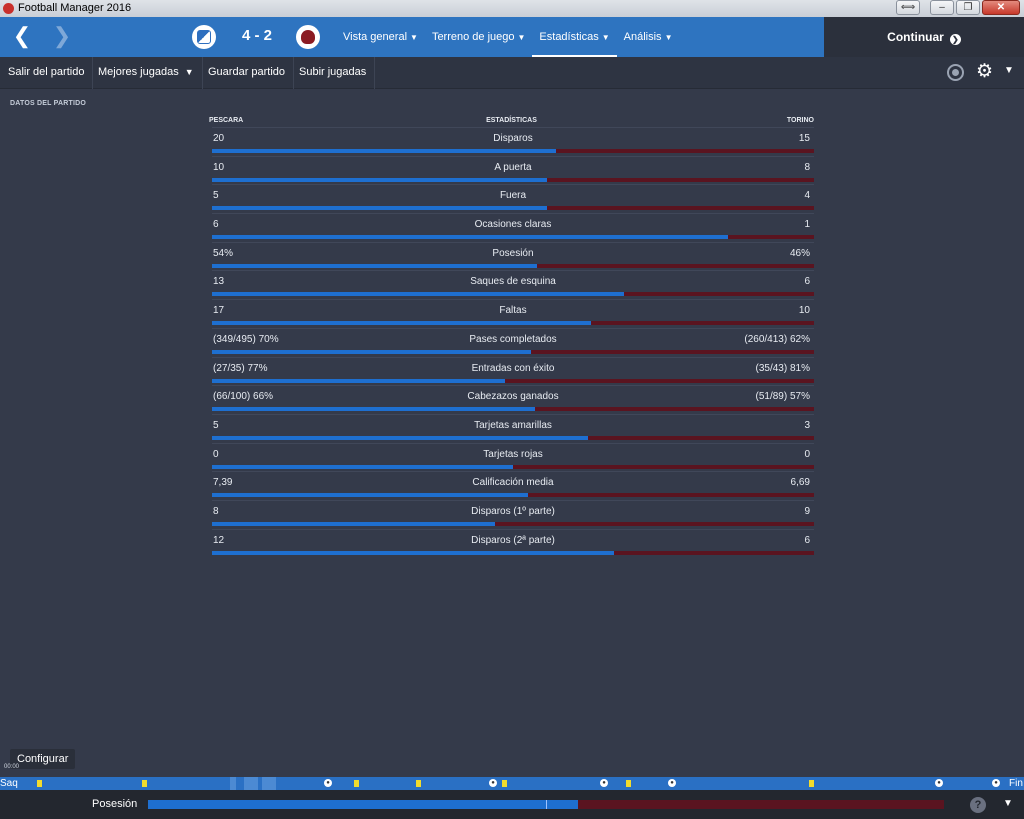 Image resolution: width=1024 pixels, height=819 pixels. I want to click on tab-overview: Vista general ▼, so click(380, 37).